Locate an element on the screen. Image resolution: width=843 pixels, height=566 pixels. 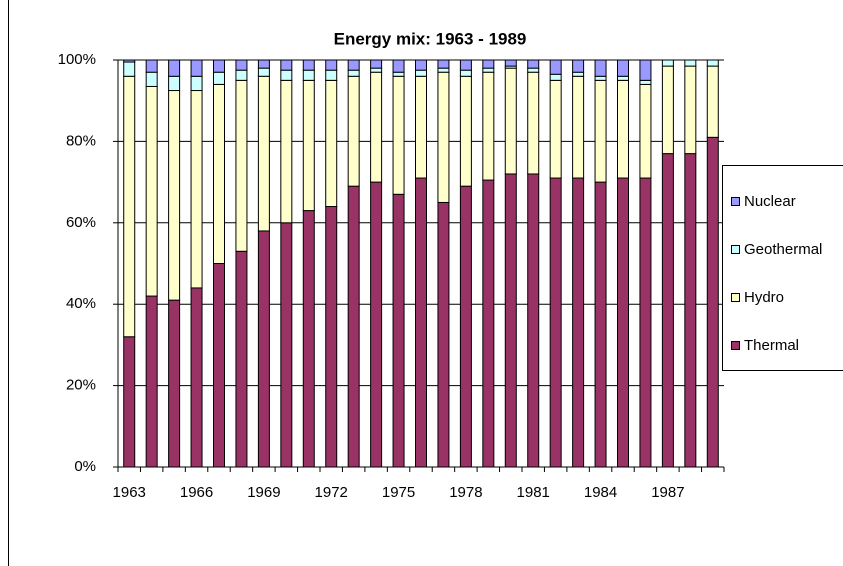
y-tick-label: 100% is located at coordinates (77, 59).